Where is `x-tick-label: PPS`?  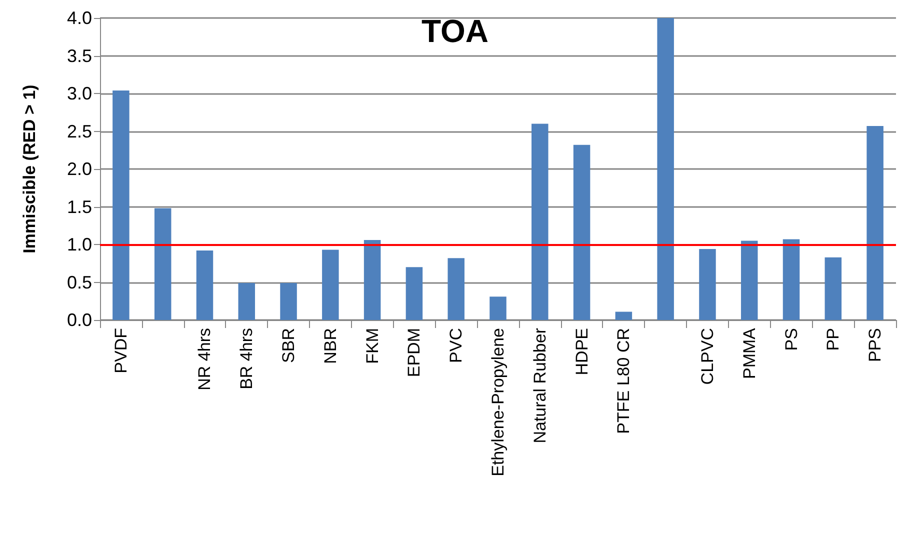
x-tick-label: PPS is located at coordinates (875, 345).